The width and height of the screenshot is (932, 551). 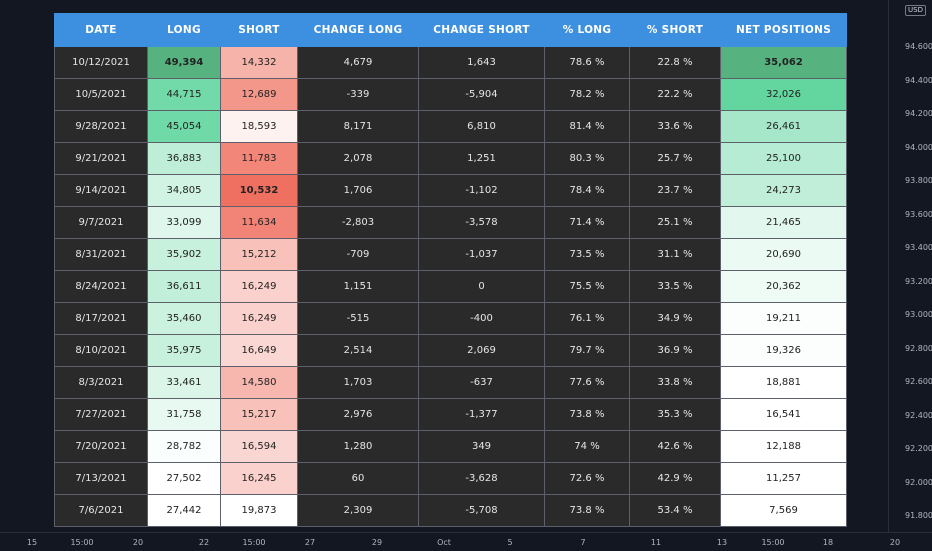 What do you see at coordinates (358, 350) in the screenshot?
I see `change-long-cell: 2,514` at bounding box center [358, 350].